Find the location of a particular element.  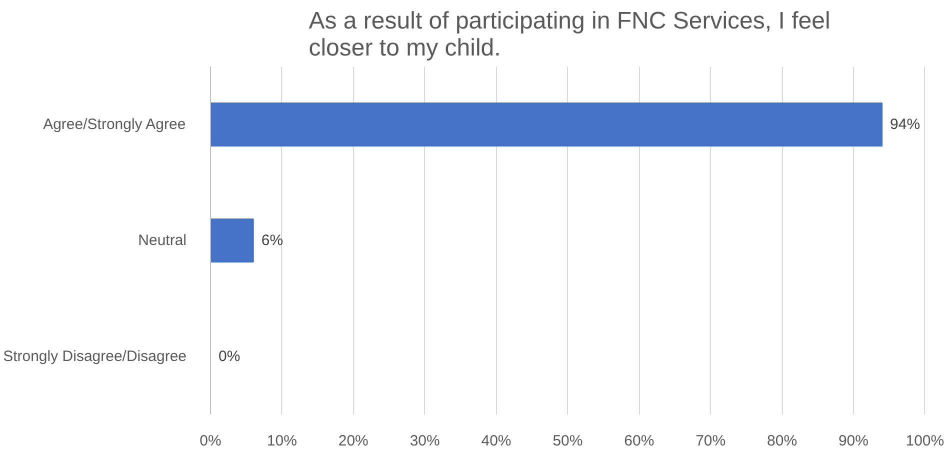

x-tick-label: 30% is located at coordinates (425, 441).